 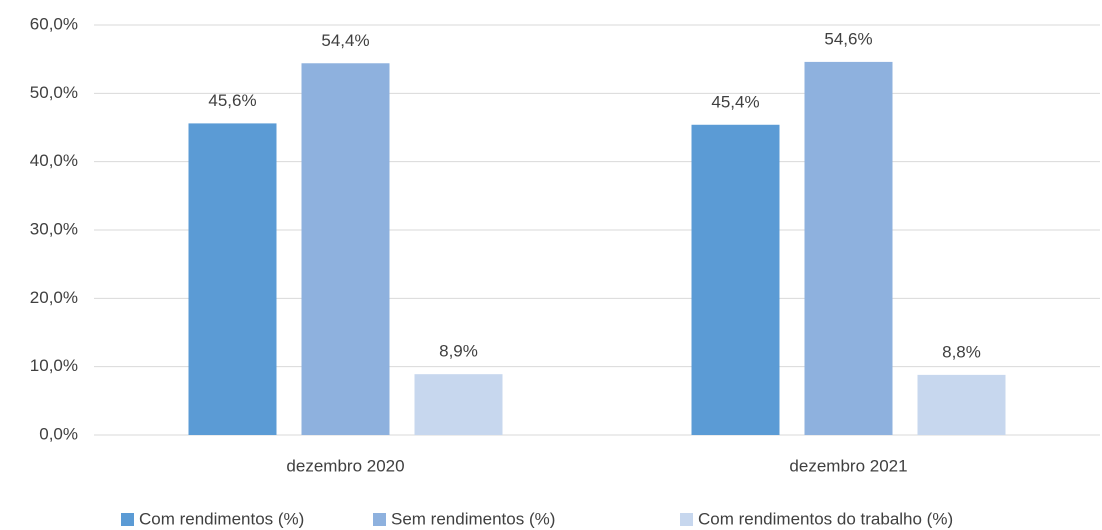 What do you see at coordinates (345, 40) in the screenshot?
I see `value-label: 54,4%` at bounding box center [345, 40].